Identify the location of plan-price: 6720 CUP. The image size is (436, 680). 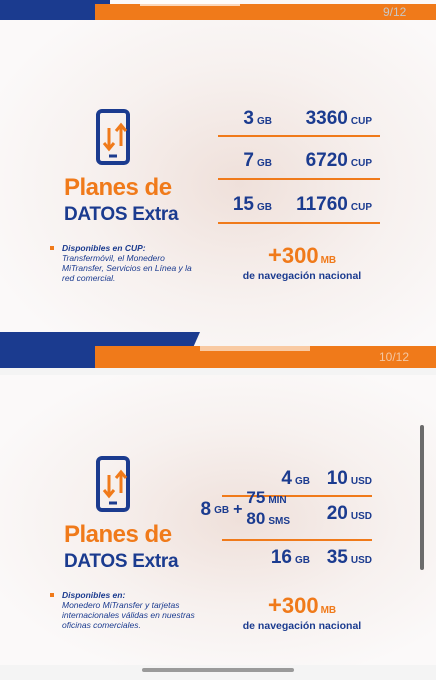
(339, 161).